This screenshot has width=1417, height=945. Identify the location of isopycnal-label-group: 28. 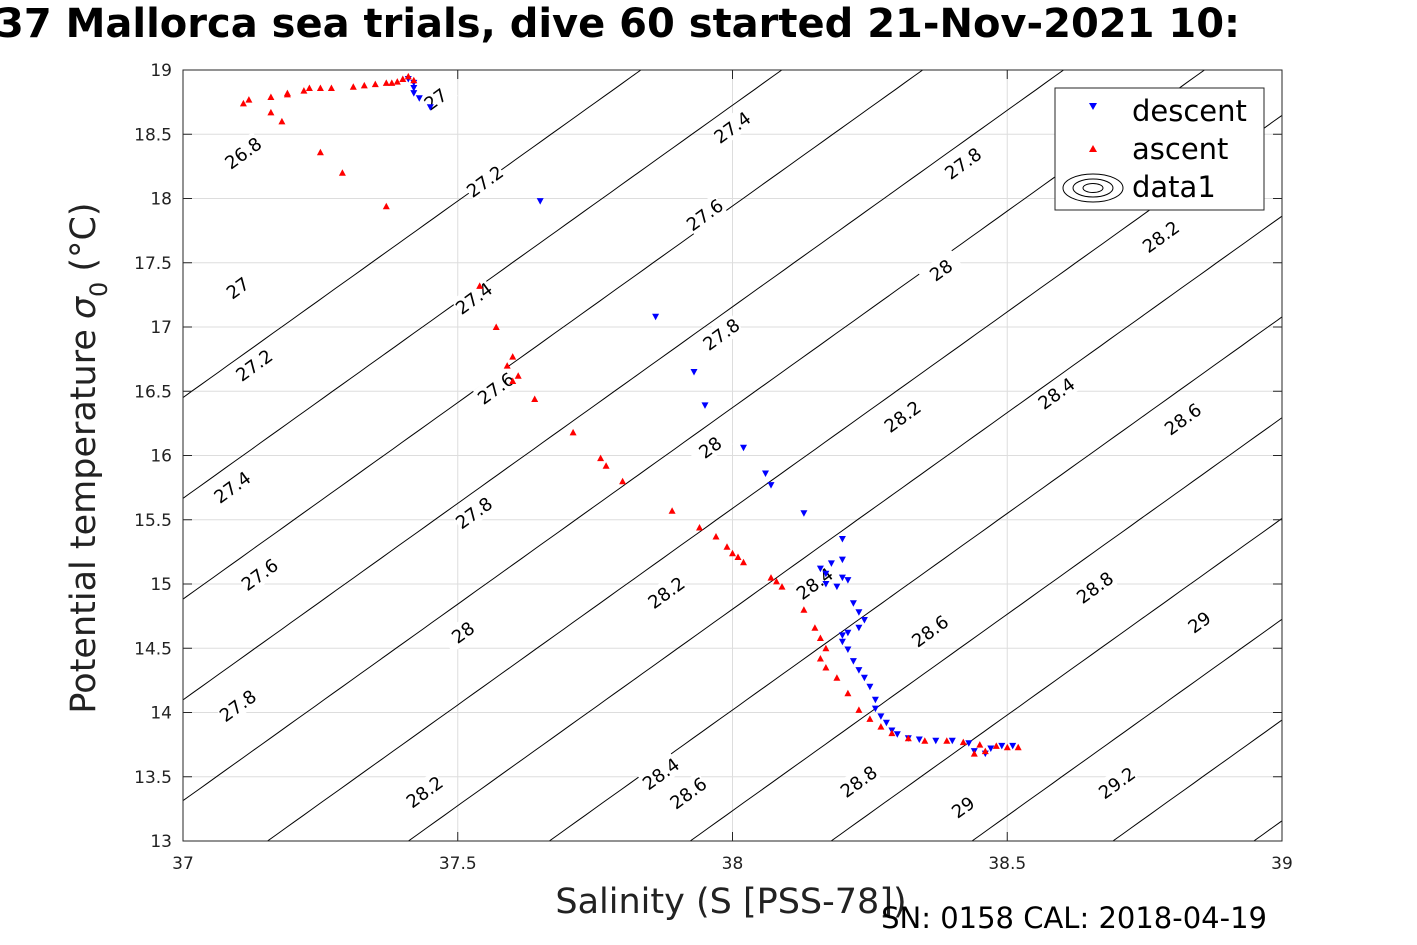
(462, 632).